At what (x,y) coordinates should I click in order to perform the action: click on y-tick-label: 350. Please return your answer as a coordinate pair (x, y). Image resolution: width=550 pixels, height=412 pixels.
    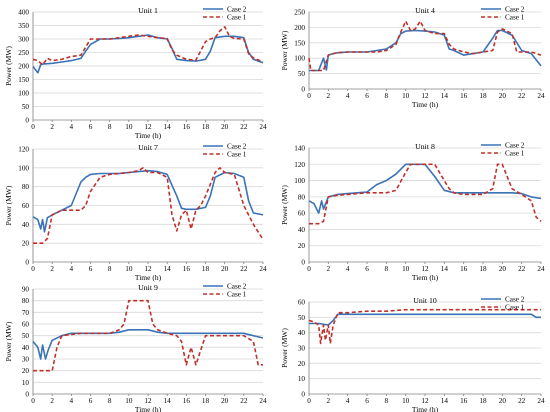
    Looking at the image, I should click on (23, 26).